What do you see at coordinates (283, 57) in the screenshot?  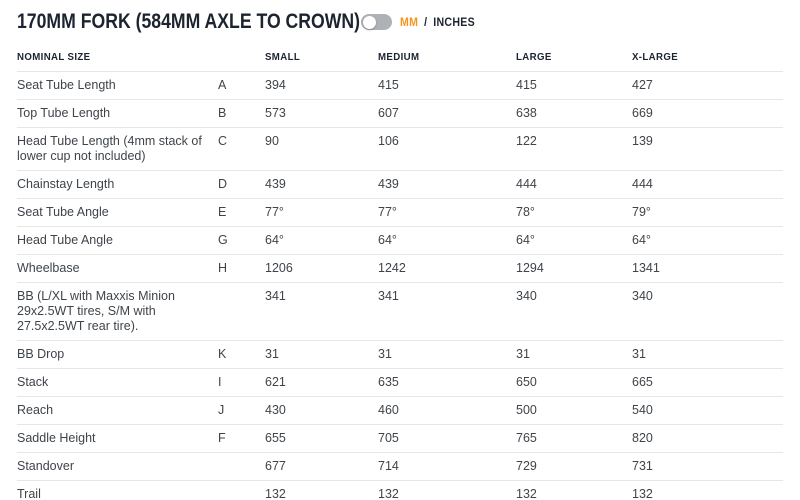 I see `column-header-small: SMALL` at bounding box center [283, 57].